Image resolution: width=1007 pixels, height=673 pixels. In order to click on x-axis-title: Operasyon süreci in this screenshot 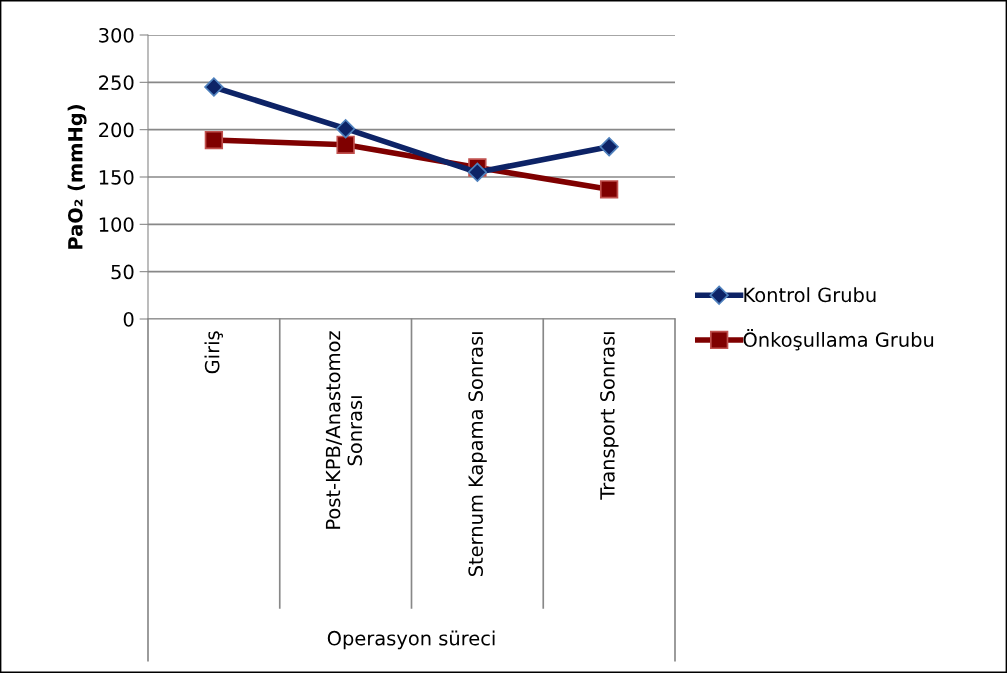, I will do `click(411, 640)`.